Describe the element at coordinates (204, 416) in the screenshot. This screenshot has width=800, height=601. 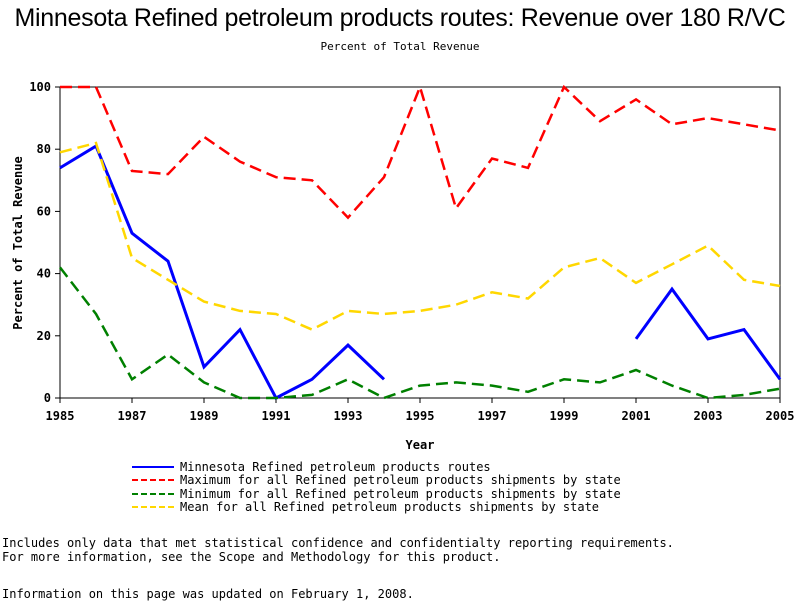
I see `x-tick-label: 1989` at that location.